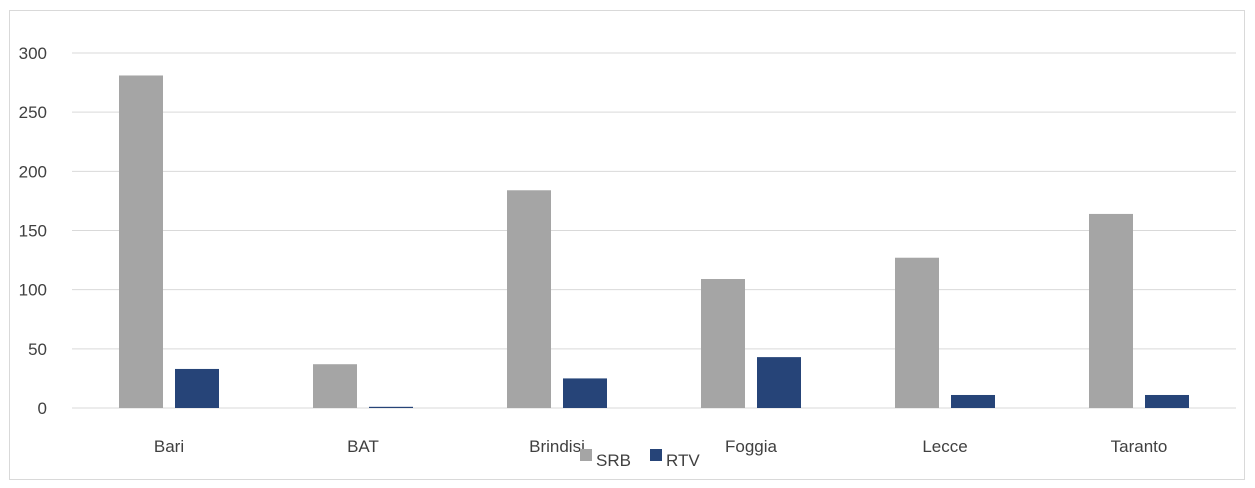 This screenshot has width=1255, height=488. What do you see at coordinates (557, 446) in the screenshot?
I see `x-tick-label: Brindisi` at bounding box center [557, 446].